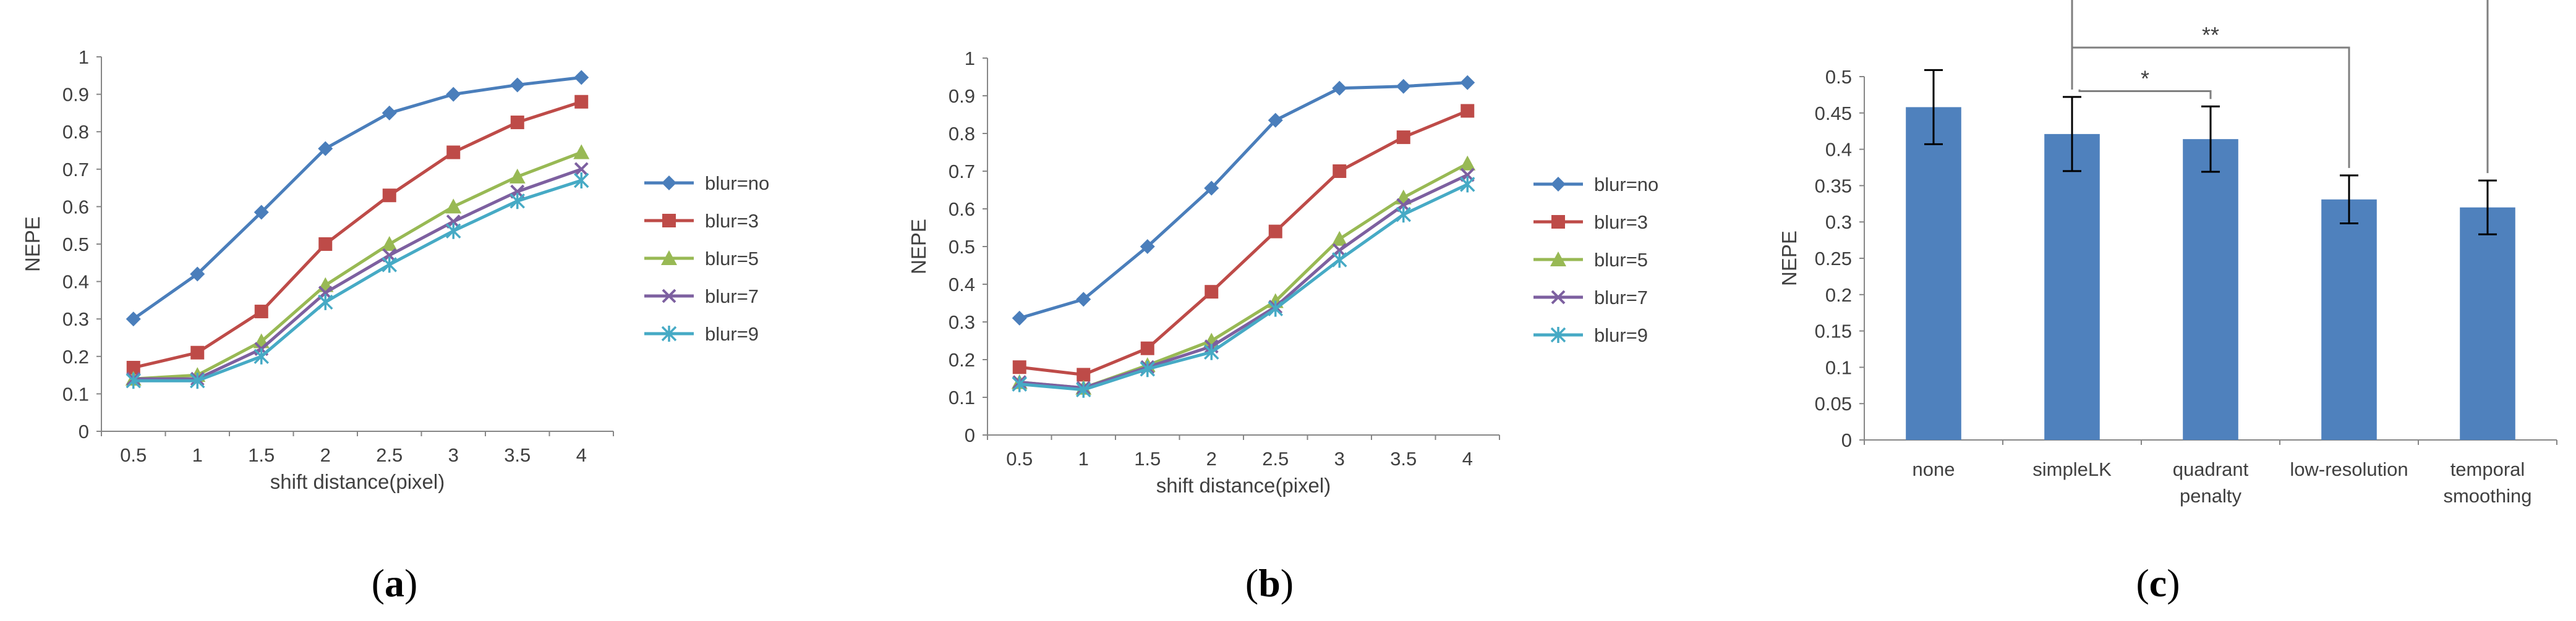 The width and height of the screenshot is (2576, 621). I want to click on series-line-blur=9, so click(1244, 288).